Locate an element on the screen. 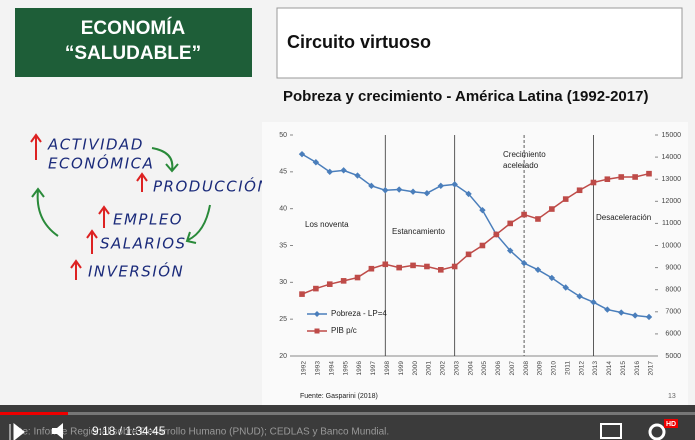  x-tick-label: 2003 is located at coordinates (456, 368).